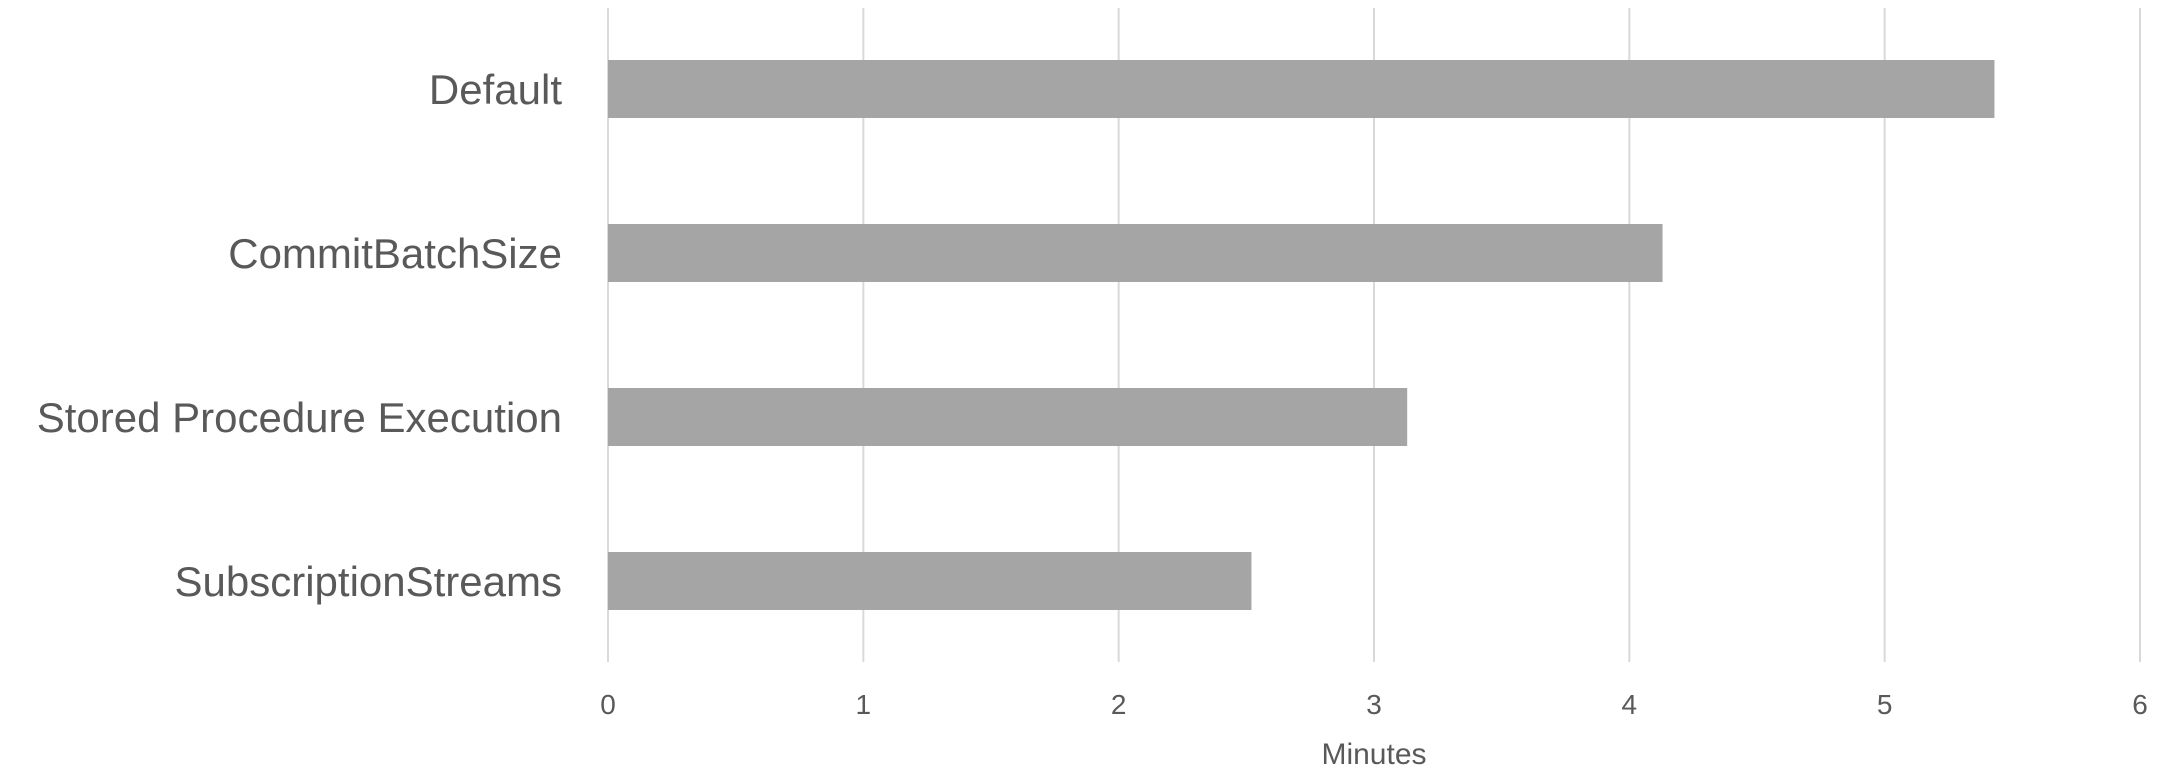  Describe the element at coordinates (1119, 704) in the screenshot. I see `x-tick-label: 2` at that location.